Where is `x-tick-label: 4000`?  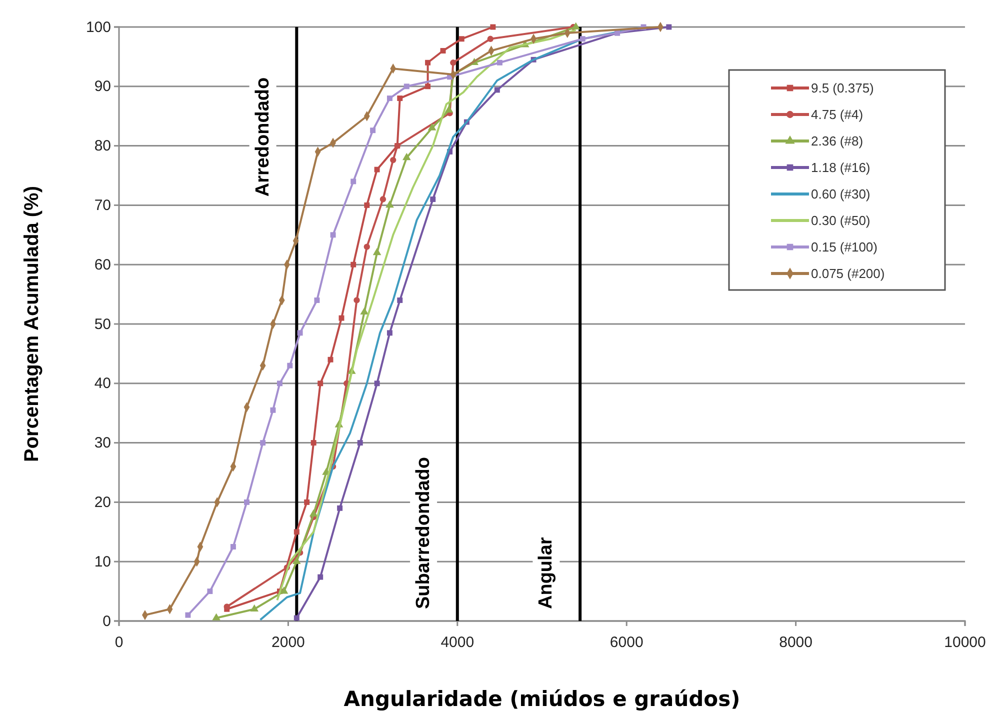
x-tick-label: 4000 is located at coordinates (457, 642).